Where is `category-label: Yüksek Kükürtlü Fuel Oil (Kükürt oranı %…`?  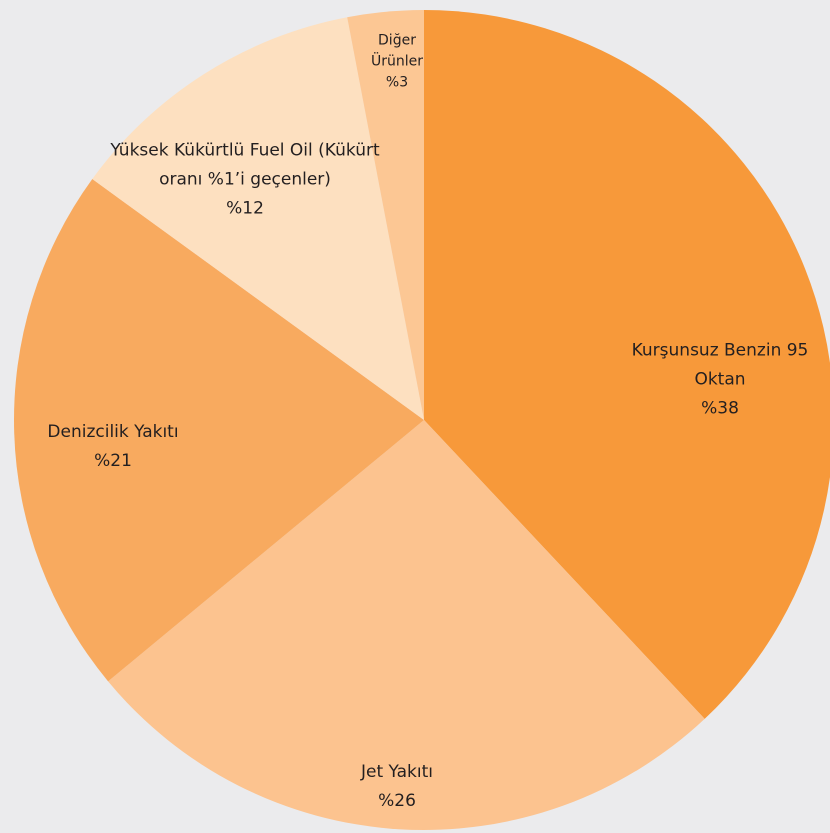 category-label: Yüksek Kükürtlü Fuel Oil (Kükürt oranı %… is located at coordinates (245, 165).